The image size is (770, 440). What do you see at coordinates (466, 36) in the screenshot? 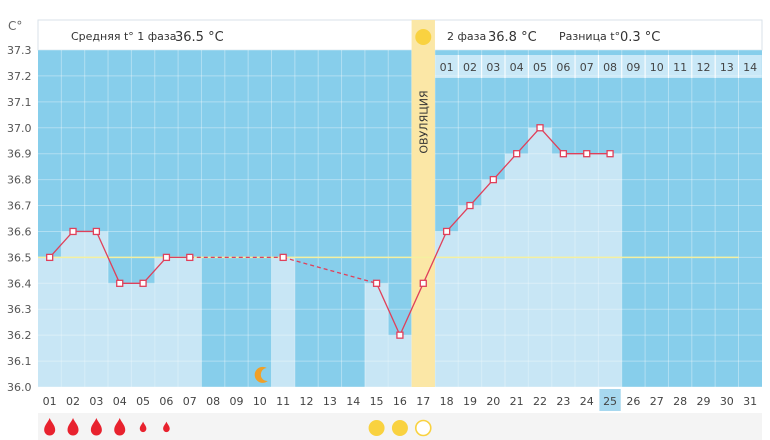
I see `phase2-average-label: 2 фаза` at bounding box center [466, 36].